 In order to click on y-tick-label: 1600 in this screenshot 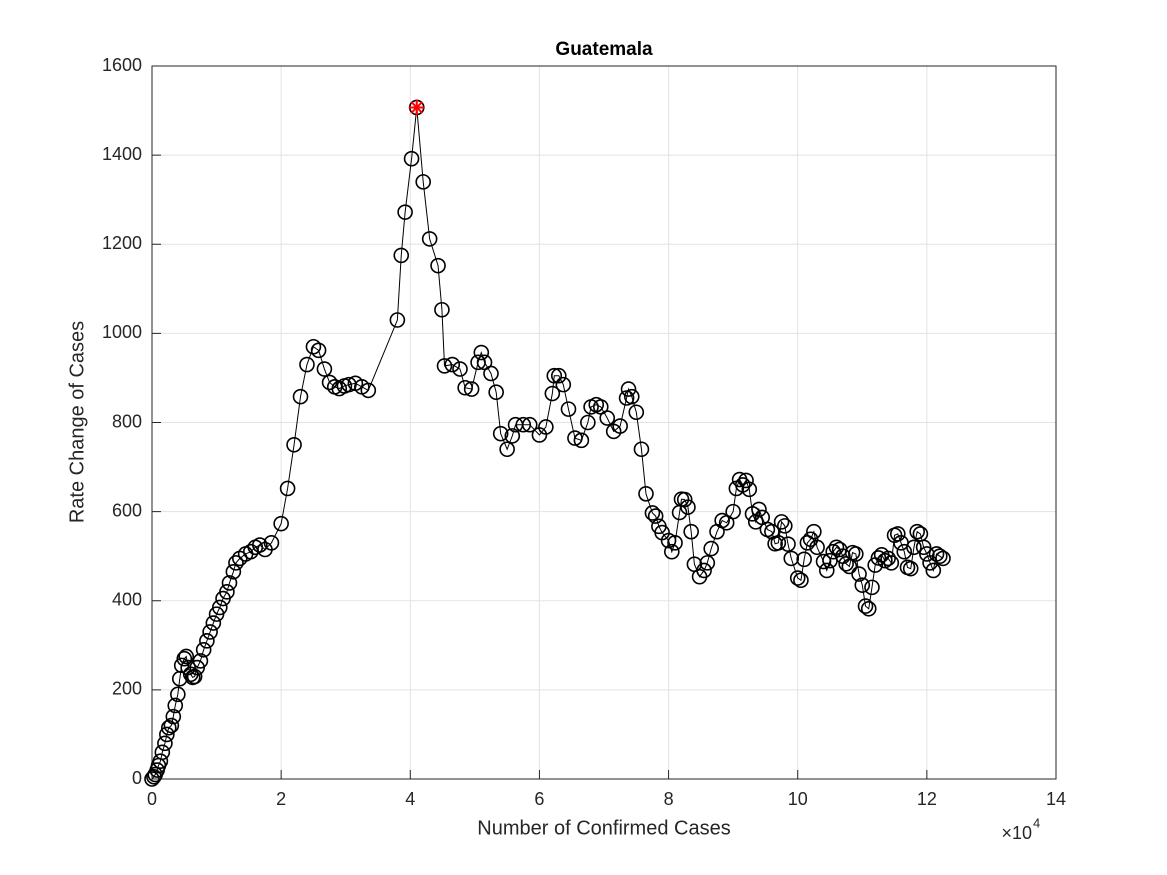, I will do `click(122, 65)`.